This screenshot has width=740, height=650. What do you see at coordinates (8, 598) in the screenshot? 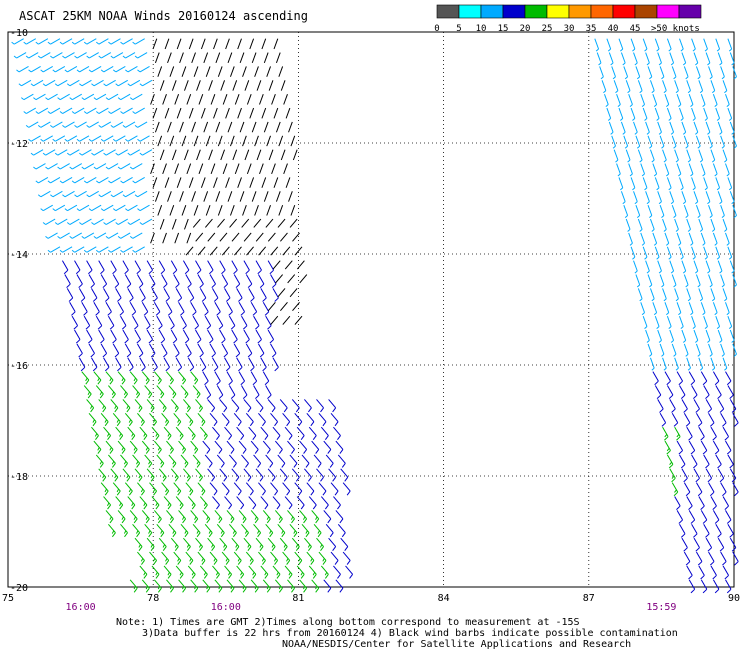
I see `x-tick-label: 75` at bounding box center [8, 598].